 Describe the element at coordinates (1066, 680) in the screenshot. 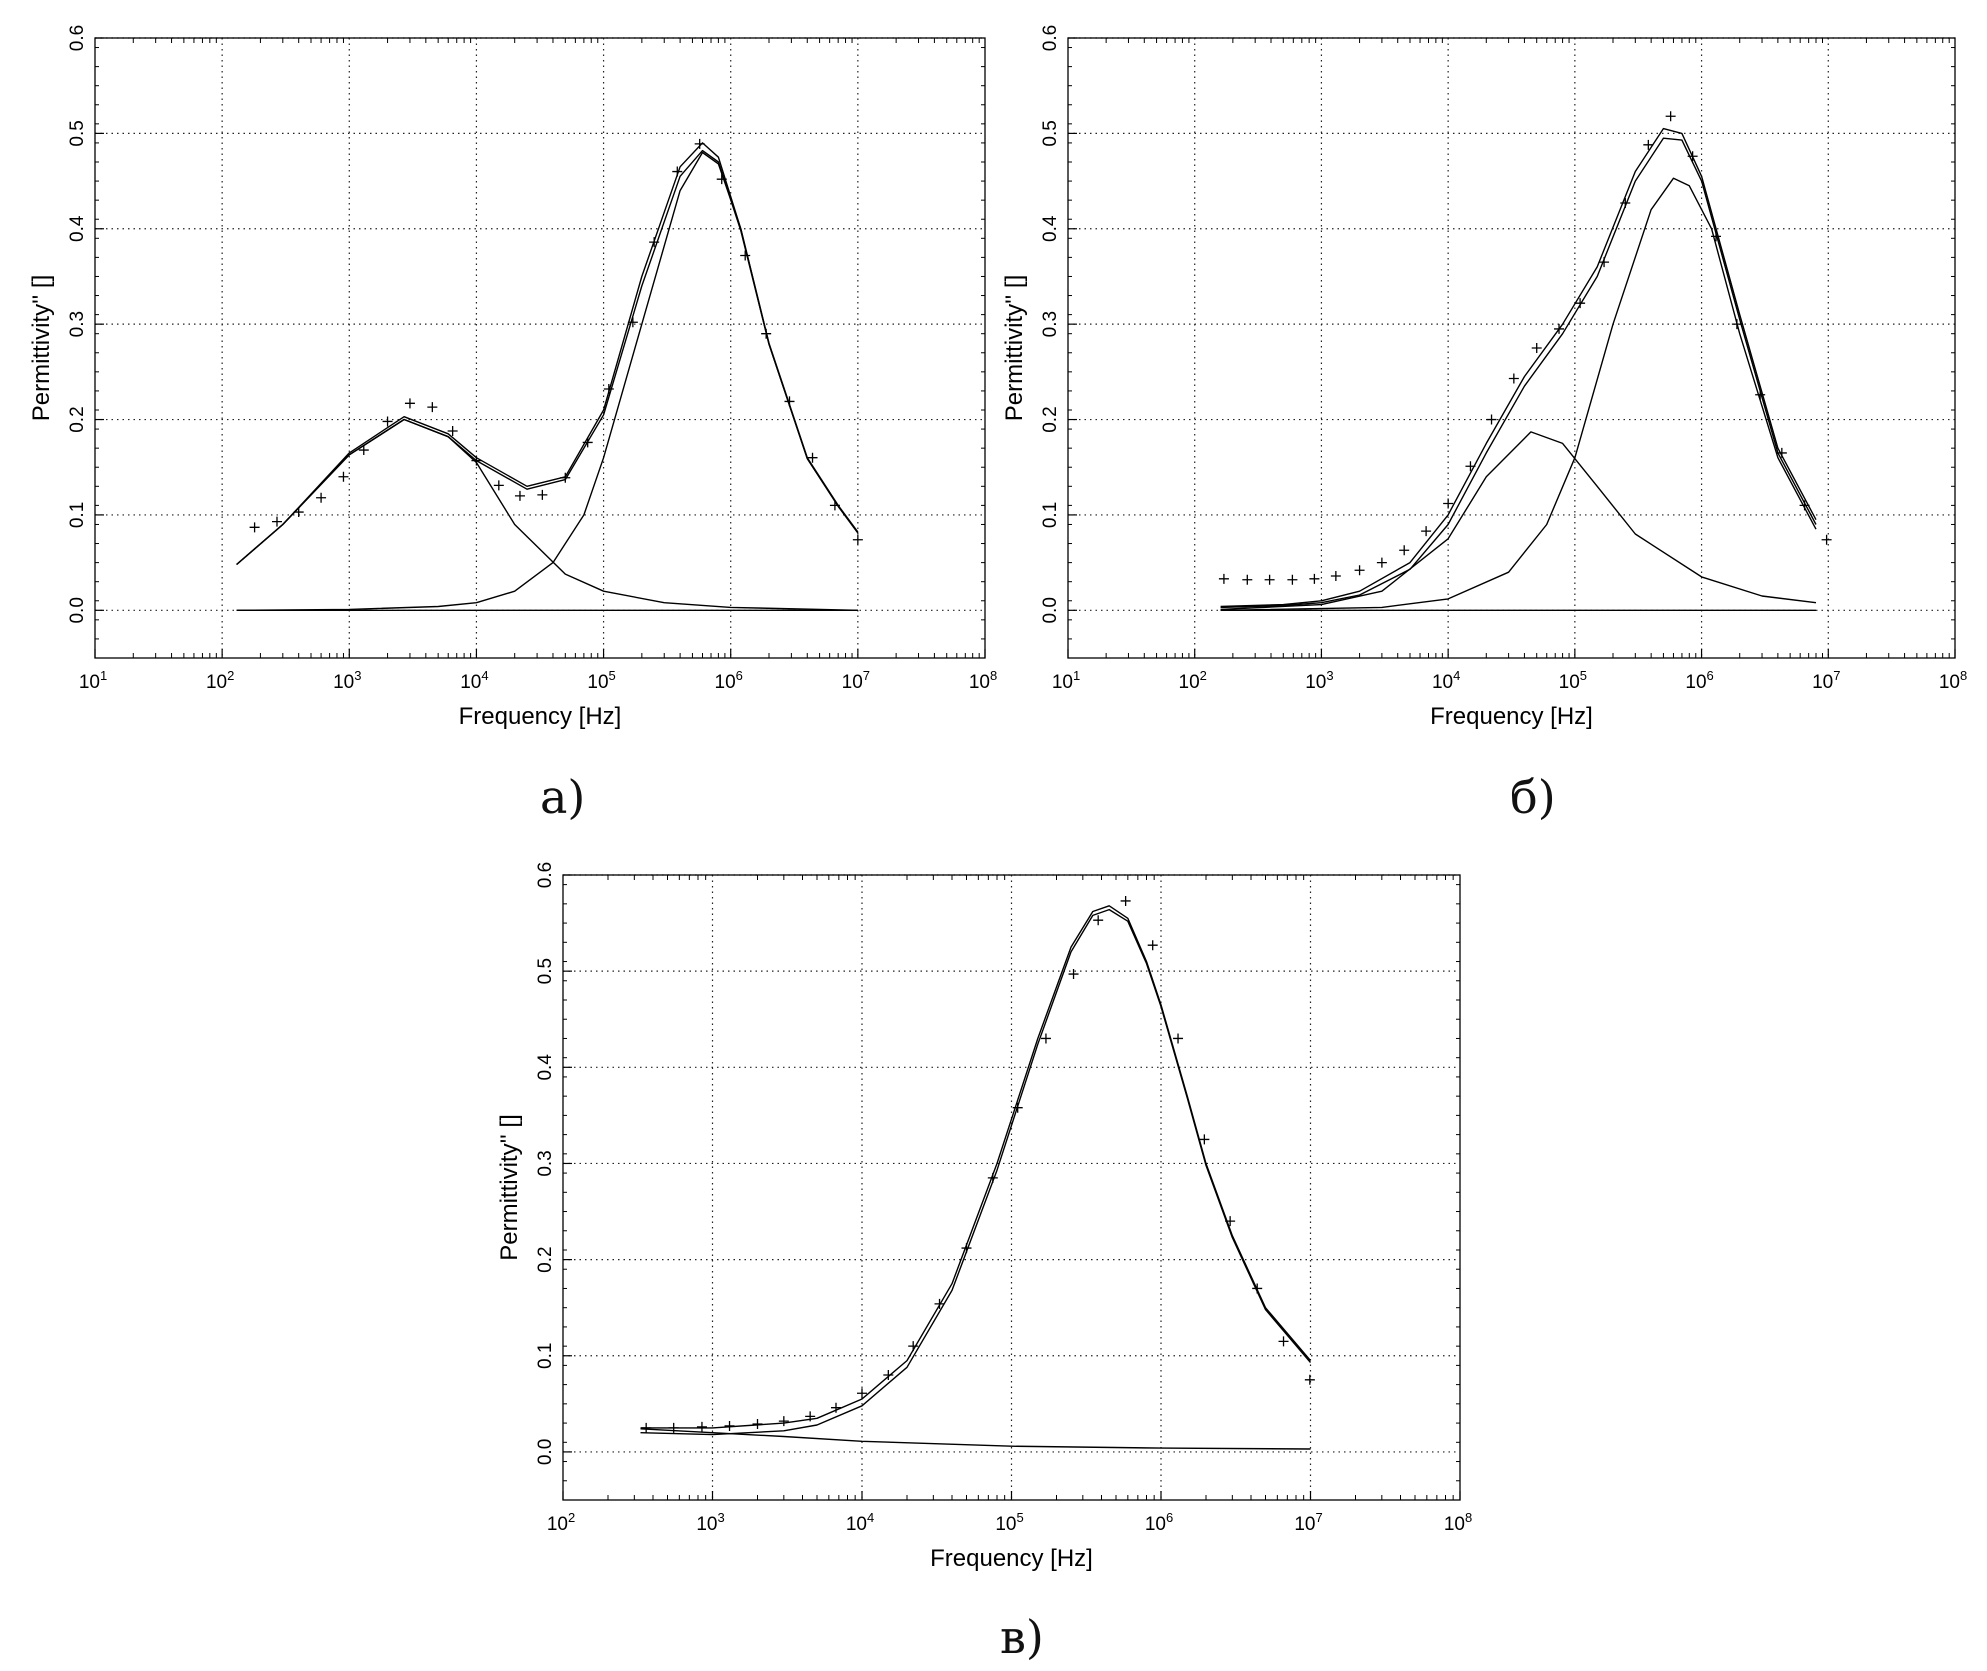

I see `x-tick-label: 10¹` at that location.